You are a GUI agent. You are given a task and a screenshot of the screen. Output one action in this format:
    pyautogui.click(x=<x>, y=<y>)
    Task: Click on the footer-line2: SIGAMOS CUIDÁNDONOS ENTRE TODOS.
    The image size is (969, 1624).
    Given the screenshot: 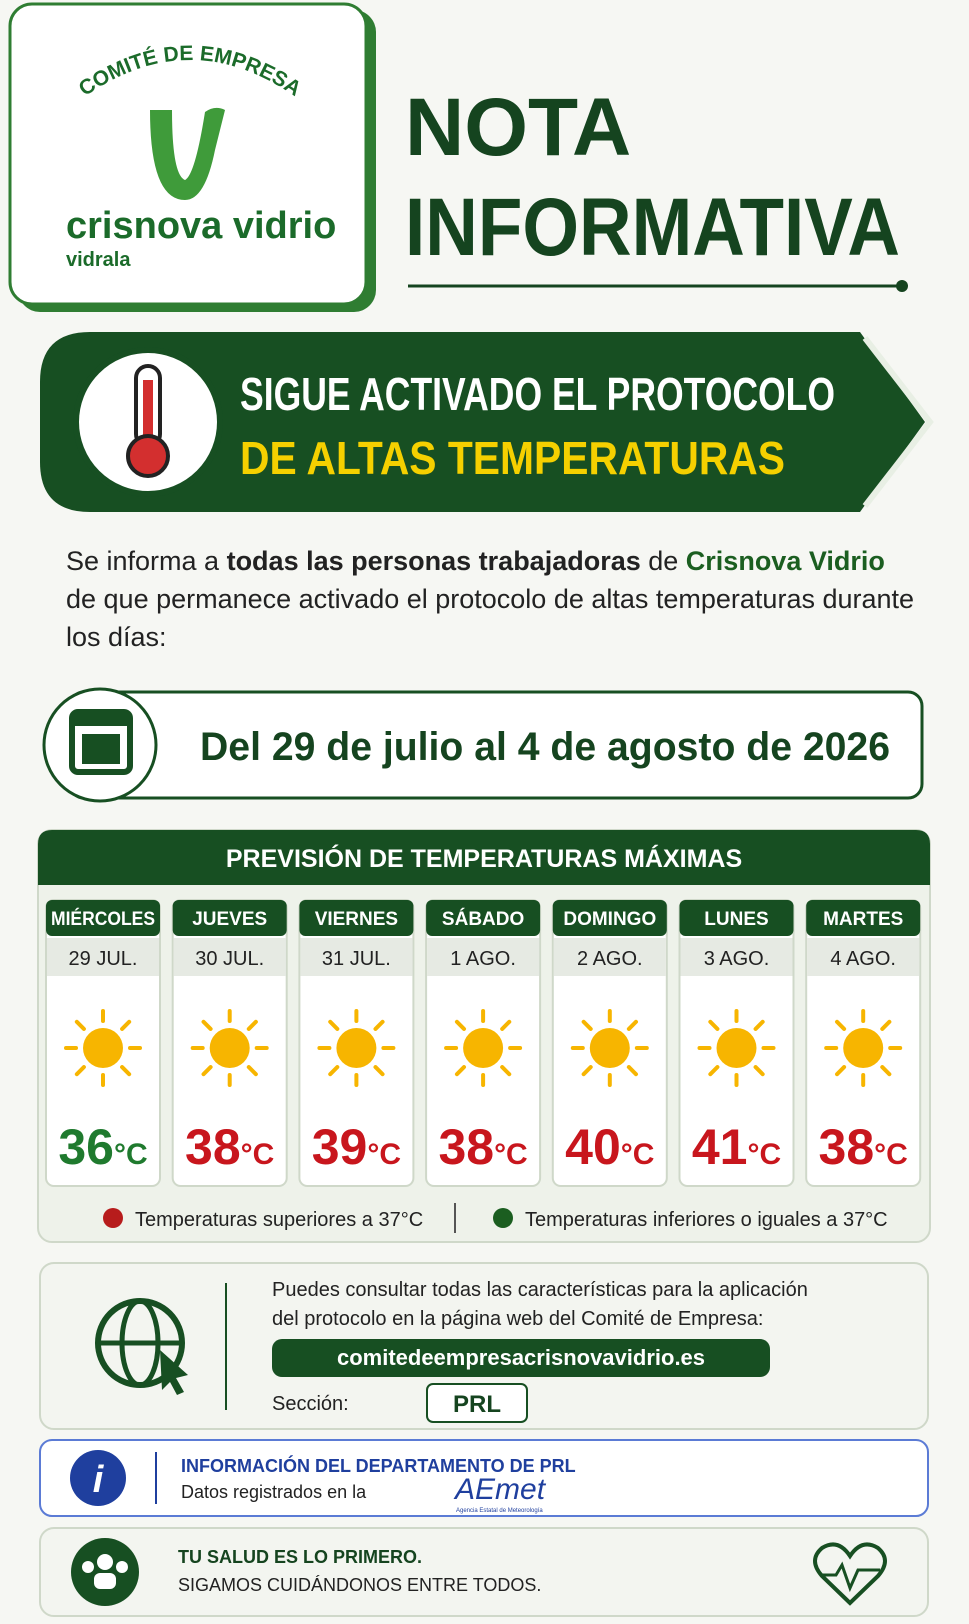 What is the action you would take?
    pyautogui.click(x=359, y=1585)
    